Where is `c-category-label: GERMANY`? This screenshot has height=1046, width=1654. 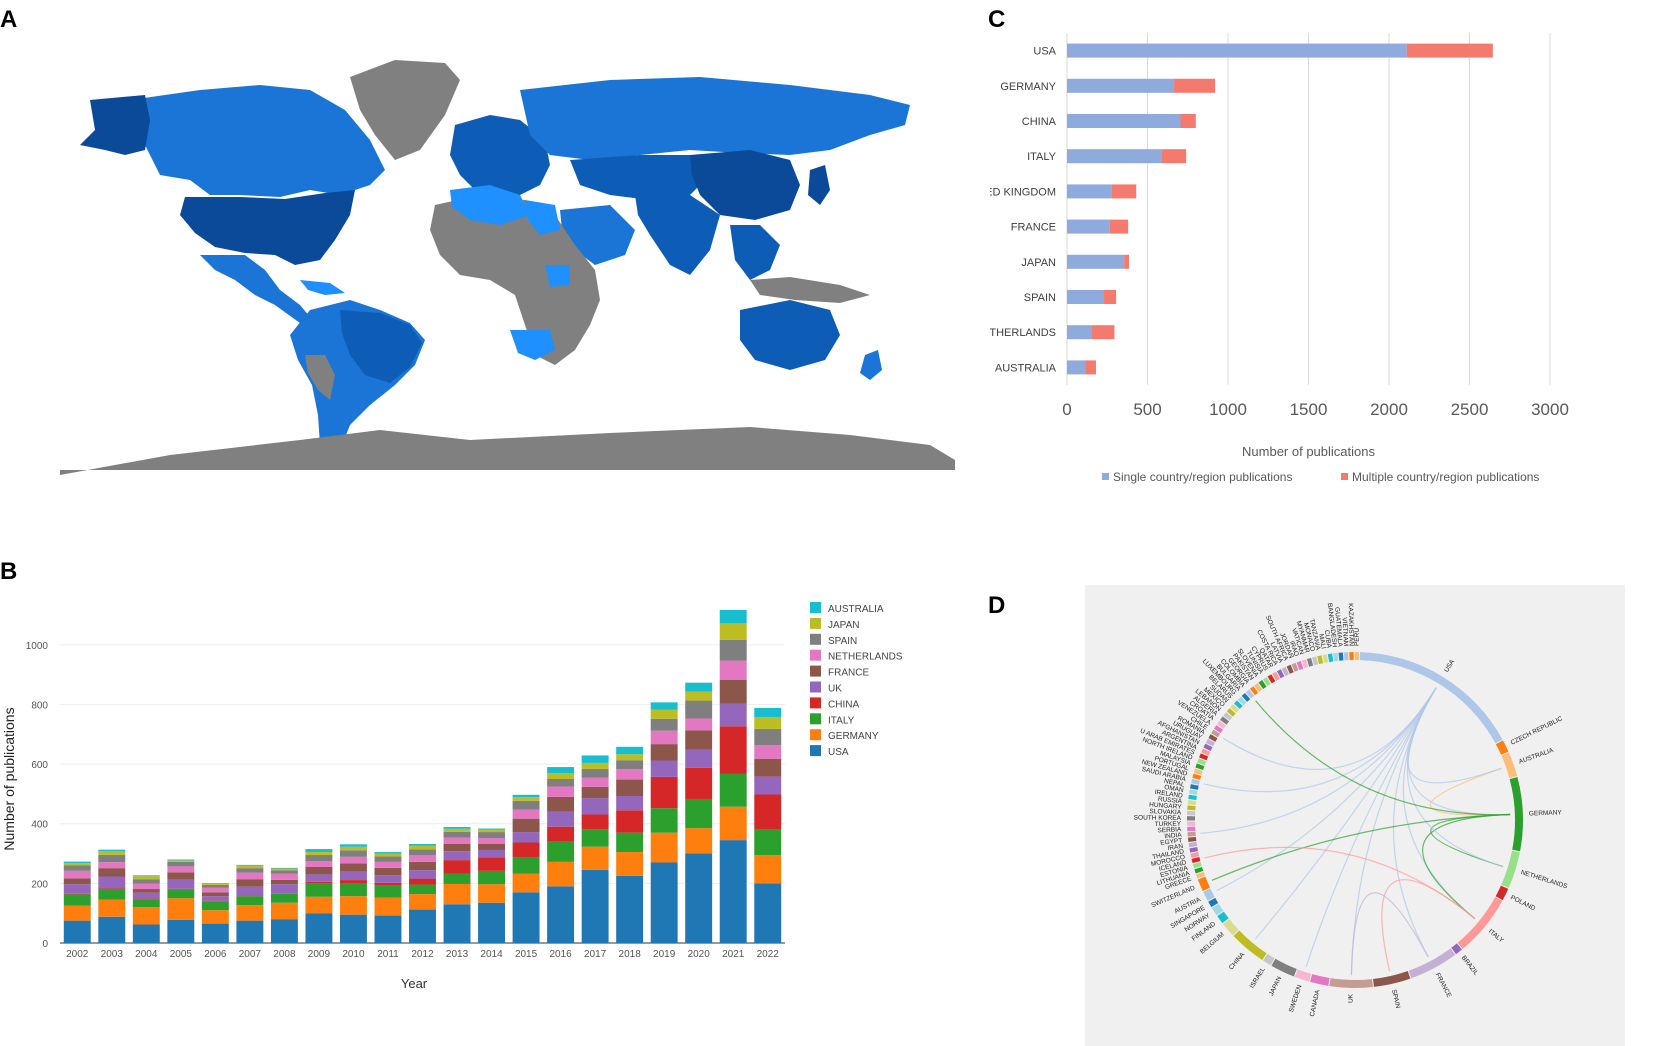 c-category-label: GERMANY is located at coordinates (1028, 87).